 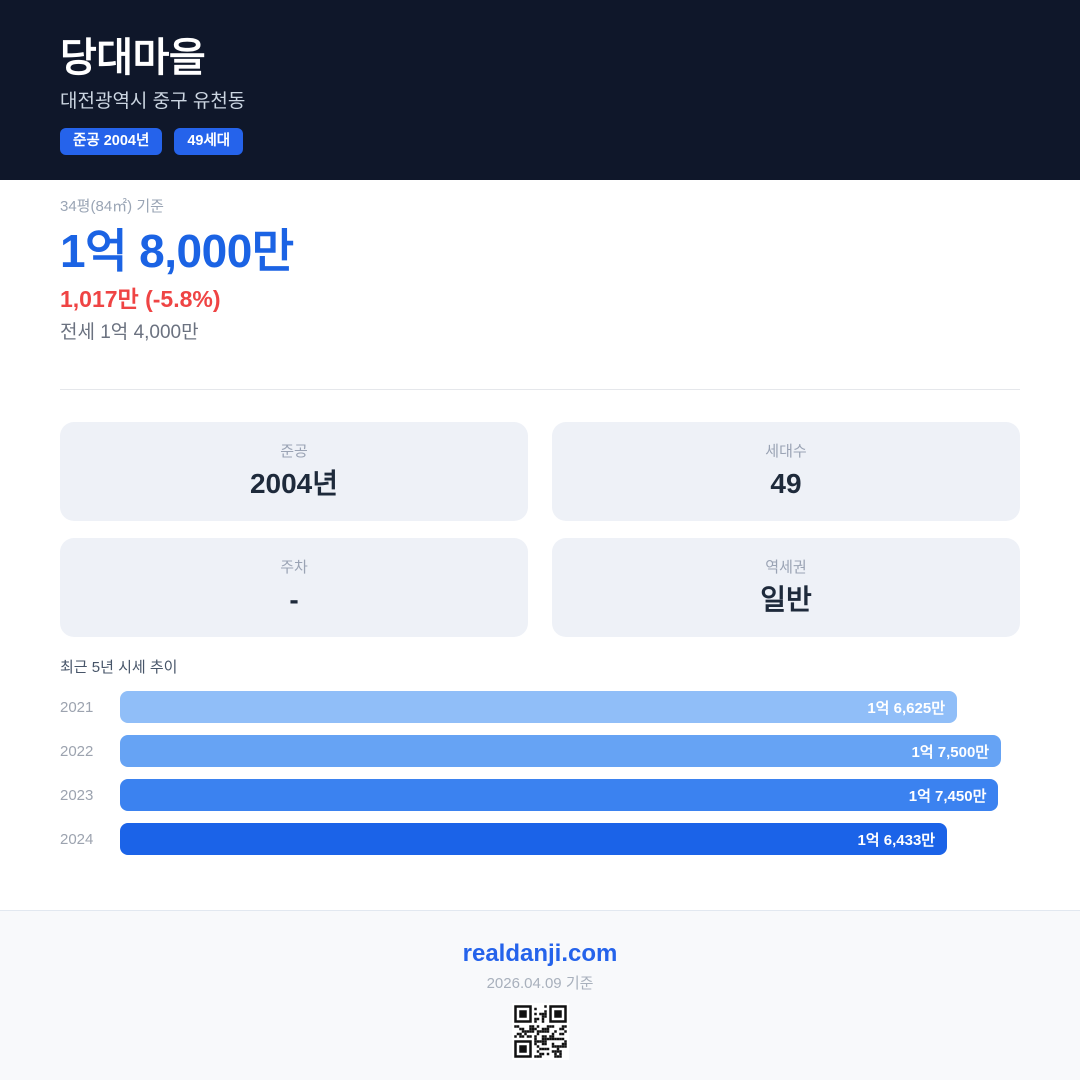 What do you see at coordinates (119, 667) in the screenshot?
I see `chart-title: 최근 5년 시세 추이` at bounding box center [119, 667].